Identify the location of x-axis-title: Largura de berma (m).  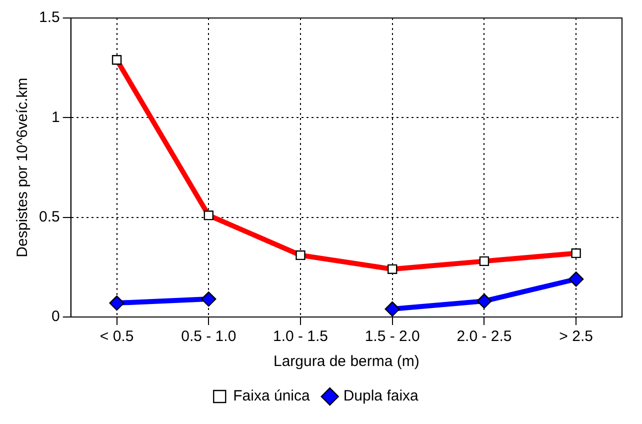
(346, 361).